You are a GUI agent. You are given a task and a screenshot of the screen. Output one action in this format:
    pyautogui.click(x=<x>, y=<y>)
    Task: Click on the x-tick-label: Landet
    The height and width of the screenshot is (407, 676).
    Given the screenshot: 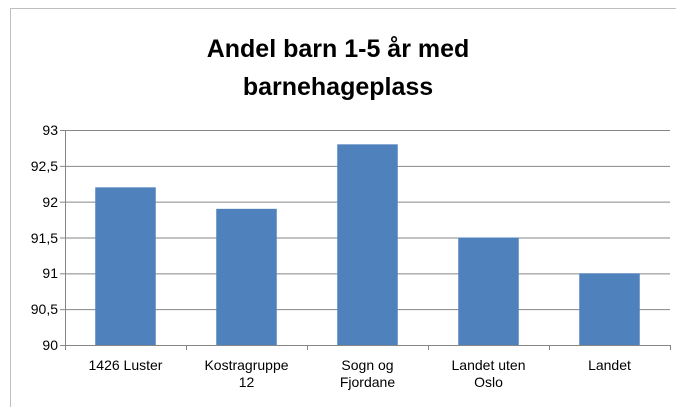 What is the action you would take?
    pyautogui.click(x=609, y=365)
    